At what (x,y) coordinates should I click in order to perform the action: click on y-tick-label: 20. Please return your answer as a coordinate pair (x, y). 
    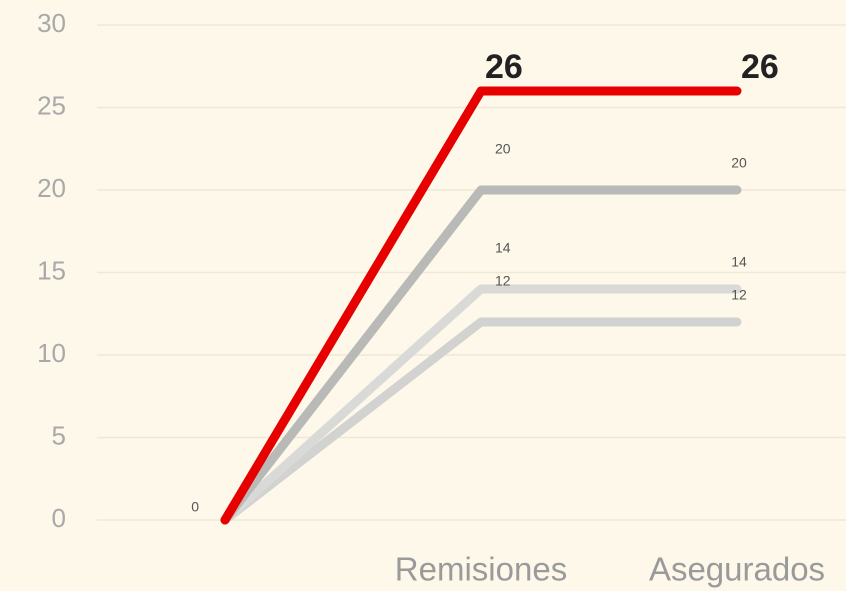
    Looking at the image, I should click on (51, 188).